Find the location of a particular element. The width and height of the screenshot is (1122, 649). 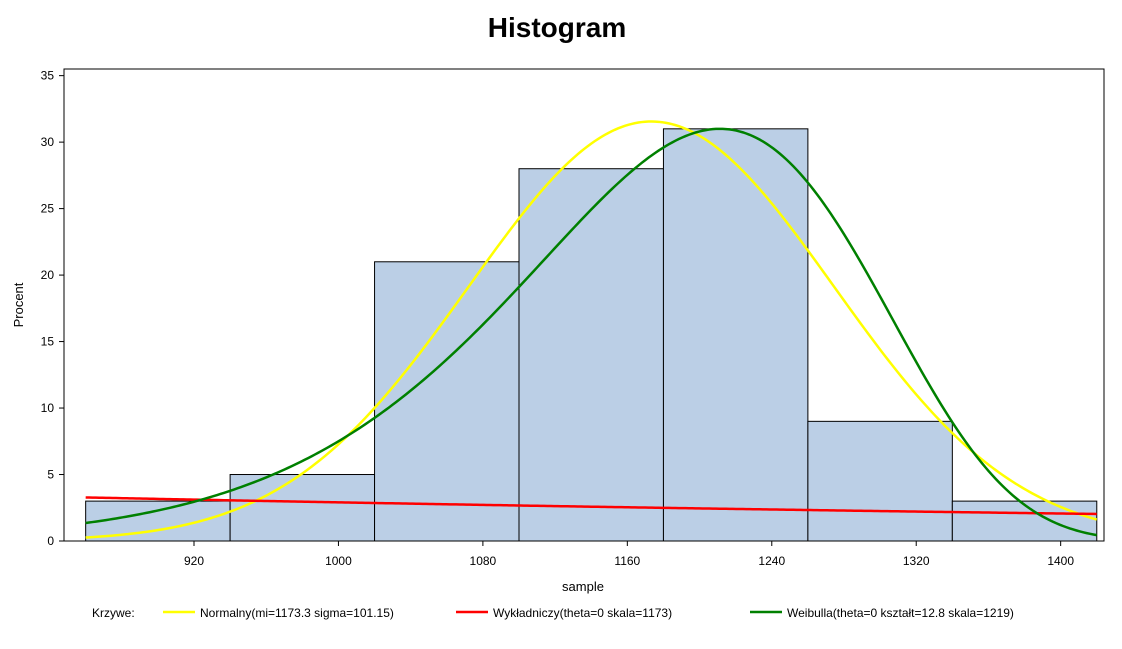

x-tick-label: 1080 is located at coordinates (483, 561).